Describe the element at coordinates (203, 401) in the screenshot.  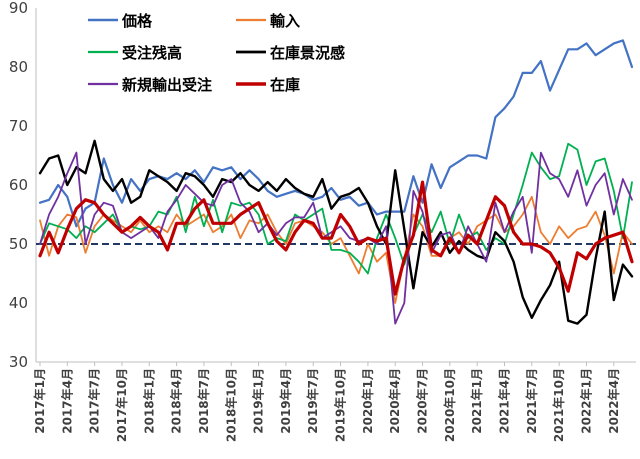
I see `x-tick-label: 2018年7月` at that location.